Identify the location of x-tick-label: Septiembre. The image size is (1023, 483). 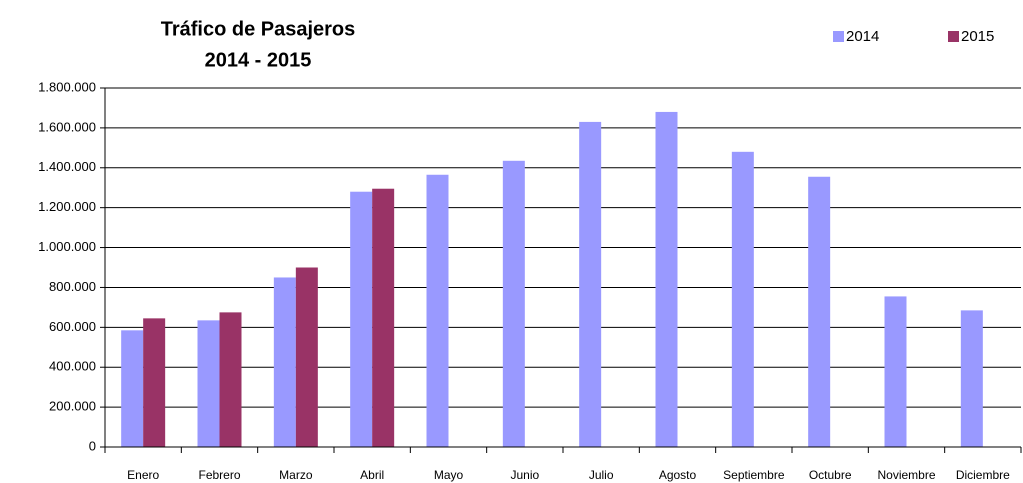
(754, 475).